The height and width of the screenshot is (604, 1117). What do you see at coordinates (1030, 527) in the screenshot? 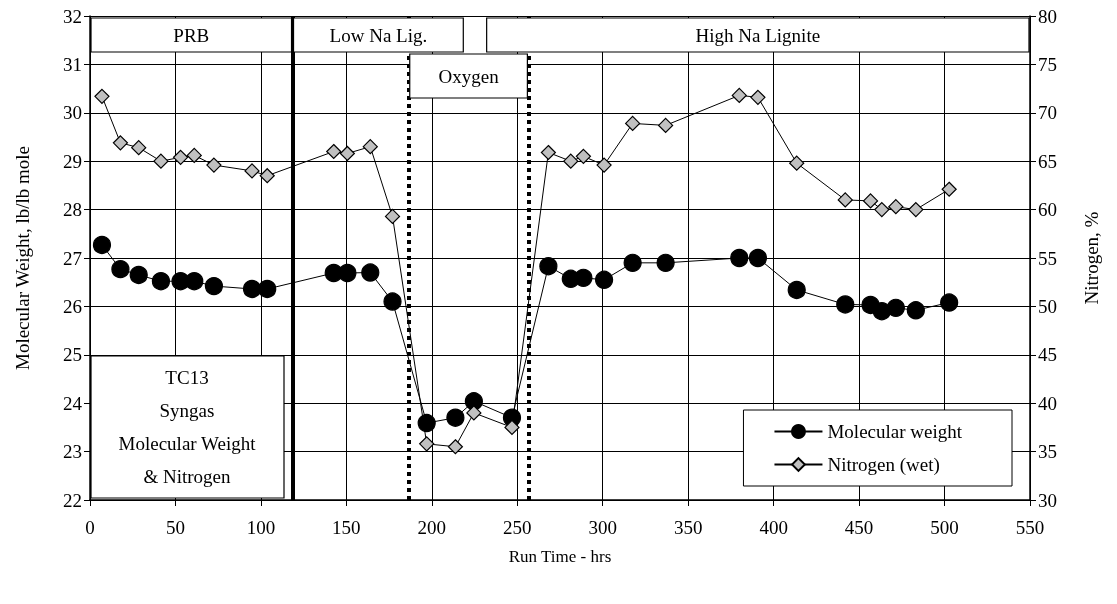
I see `x-tick-label: 550` at bounding box center [1030, 527].